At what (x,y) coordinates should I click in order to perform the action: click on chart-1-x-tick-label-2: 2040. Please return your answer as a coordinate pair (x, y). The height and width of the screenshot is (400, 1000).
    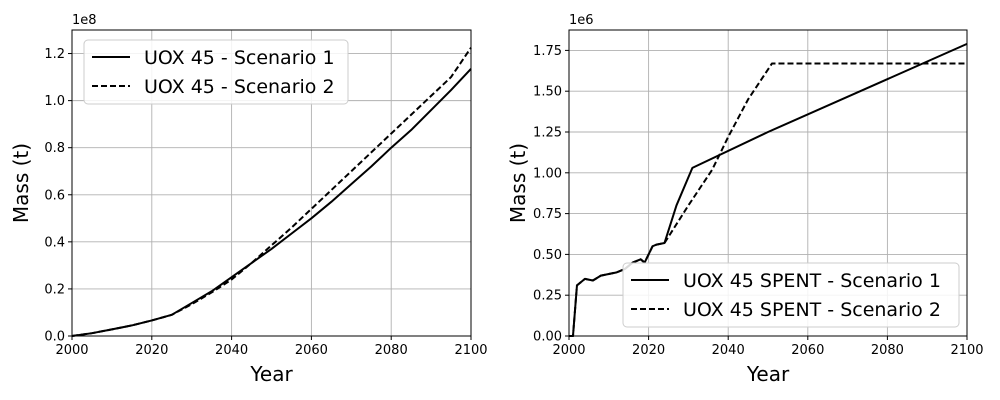
    Looking at the image, I should click on (728, 350).